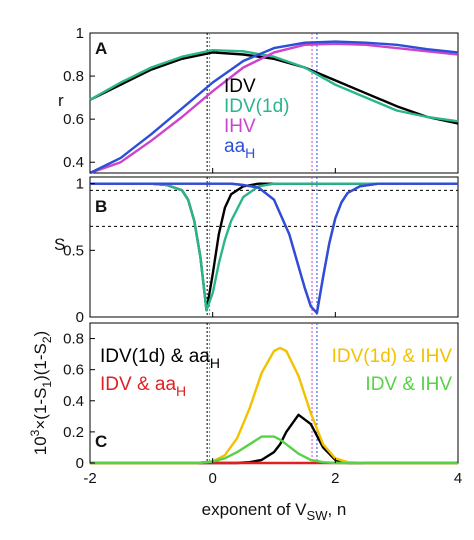 This screenshot has height=540, width=474. What do you see at coordinates (59, 244) in the screenshot?
I see `panel-b-ylabel: S` at bounding box center [59, 244].